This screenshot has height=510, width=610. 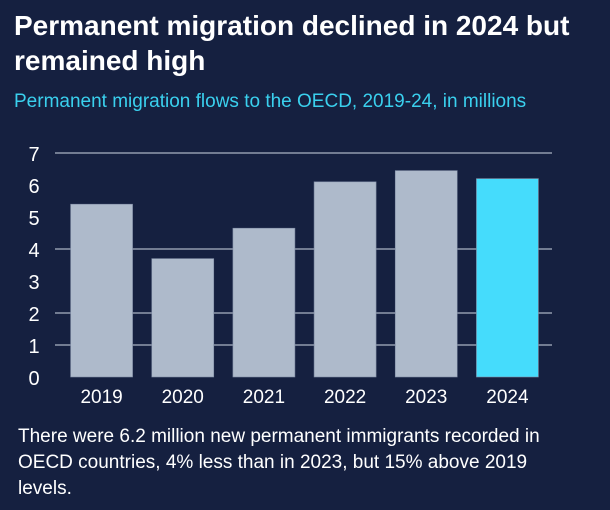 What do you see at coordinates (507, 278) in the screenshot?
I see `bar-2024` at bounding box center [507, 278].